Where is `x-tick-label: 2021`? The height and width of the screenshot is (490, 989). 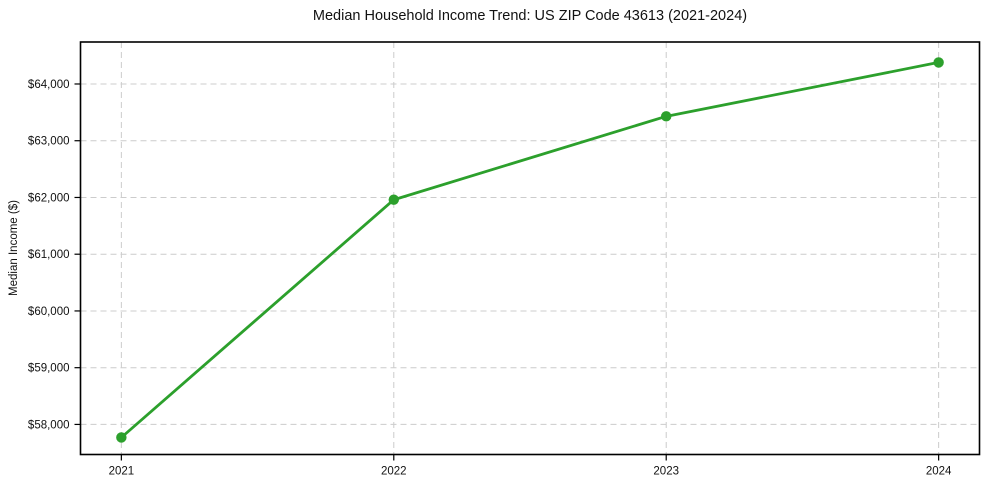 x-tick-label: 2021 is located at coordinates (122, 472).